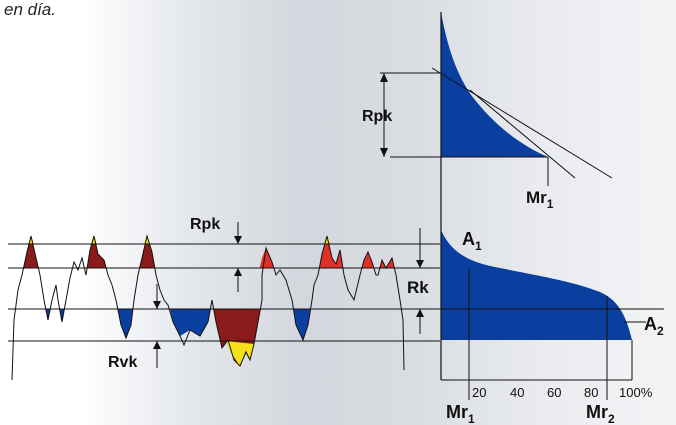  I want to click on mr2-label-bottom: Mr2, so click(600, 413).